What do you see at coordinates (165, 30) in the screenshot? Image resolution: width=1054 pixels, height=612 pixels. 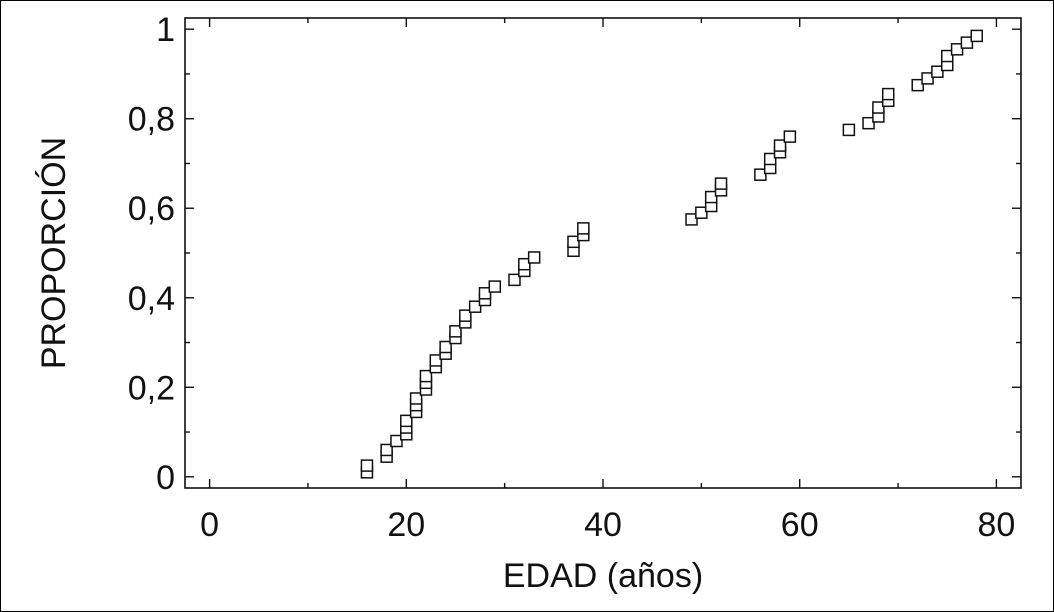 I see `y-tick-label: 1` at bounding box center [165, 30].